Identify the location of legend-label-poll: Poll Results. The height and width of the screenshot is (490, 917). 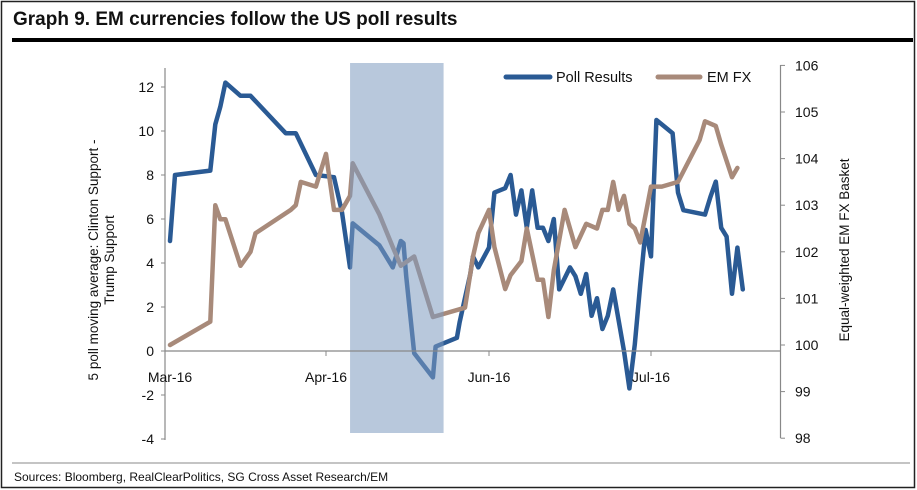
(594, 78).